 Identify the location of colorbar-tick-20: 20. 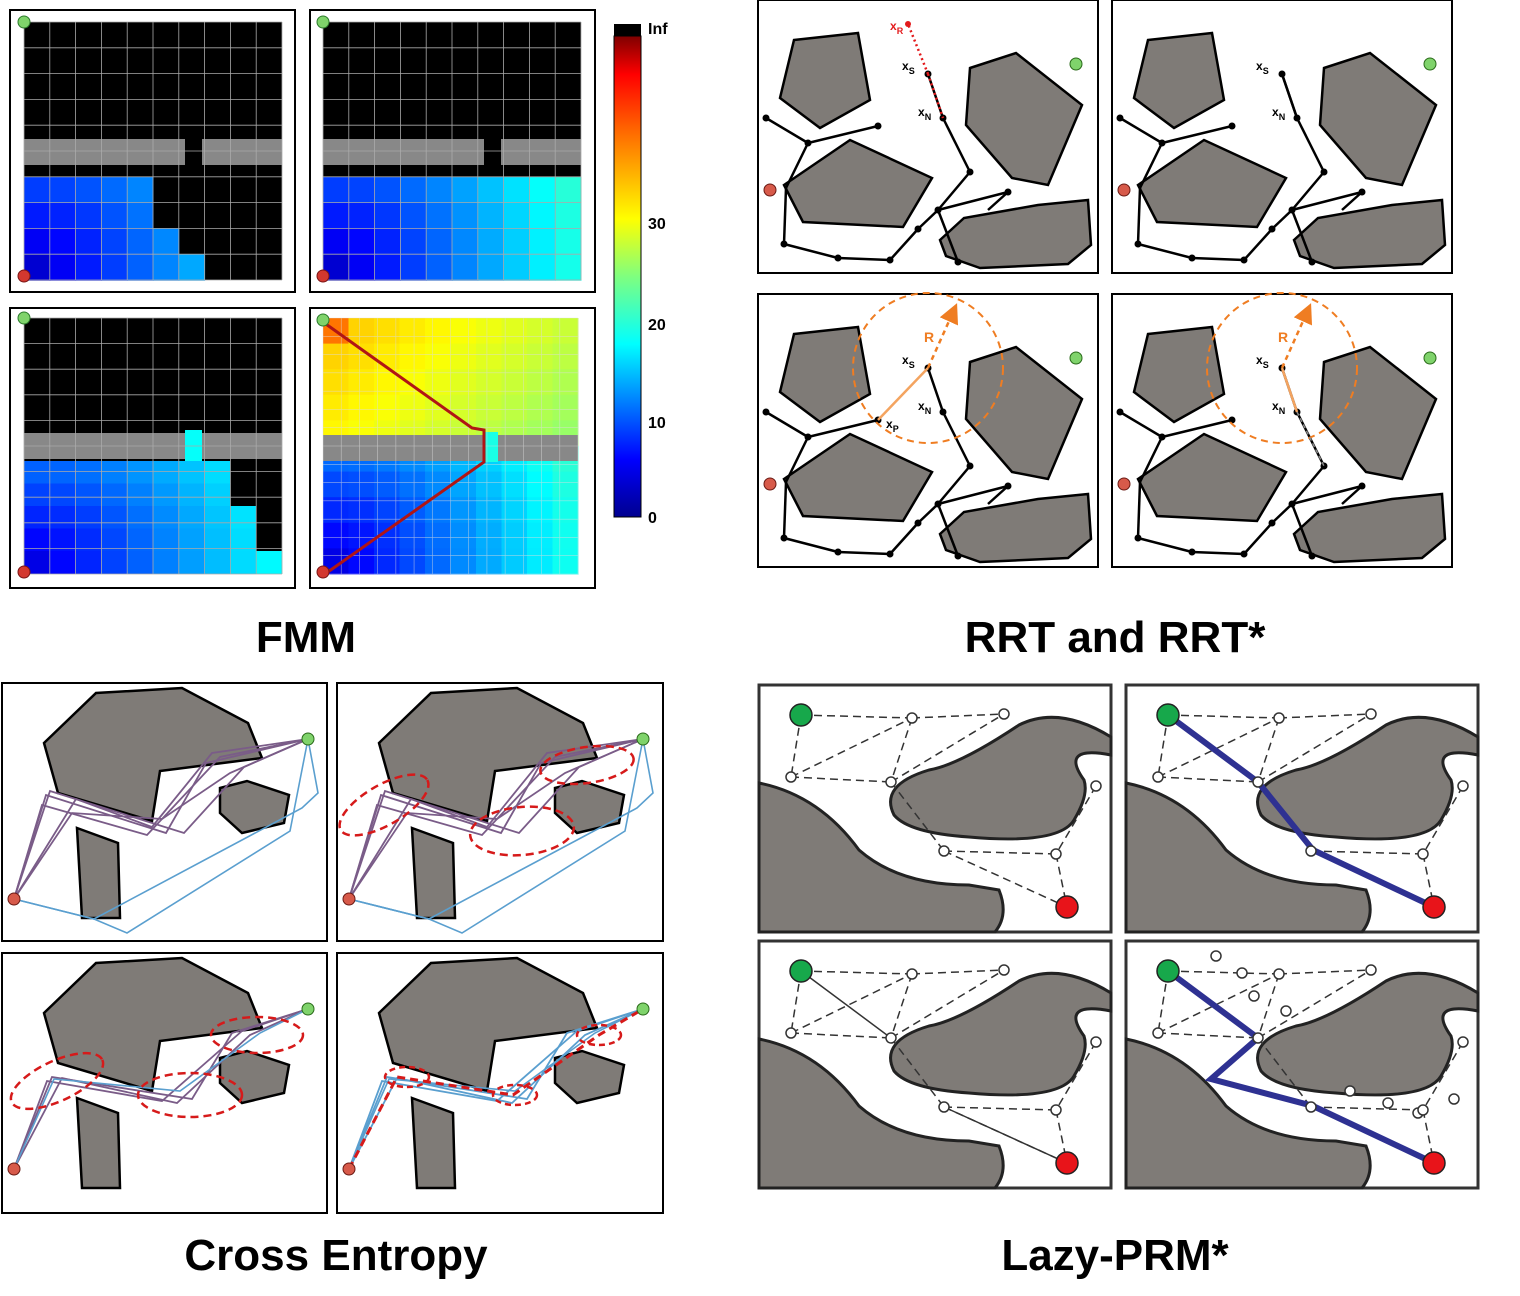
(657, 325).